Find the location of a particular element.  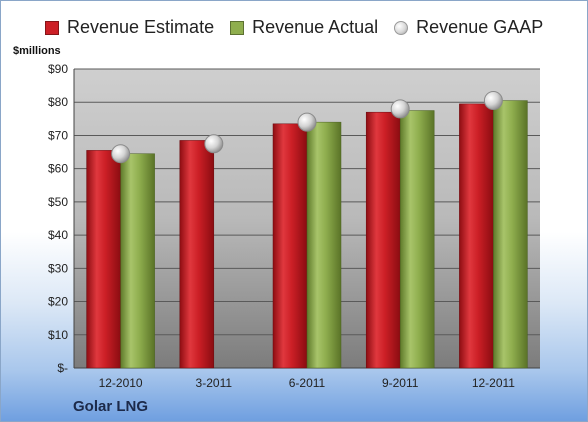

legend-label-gaap: Revenue GAAP is located at coordinates (480, 27).